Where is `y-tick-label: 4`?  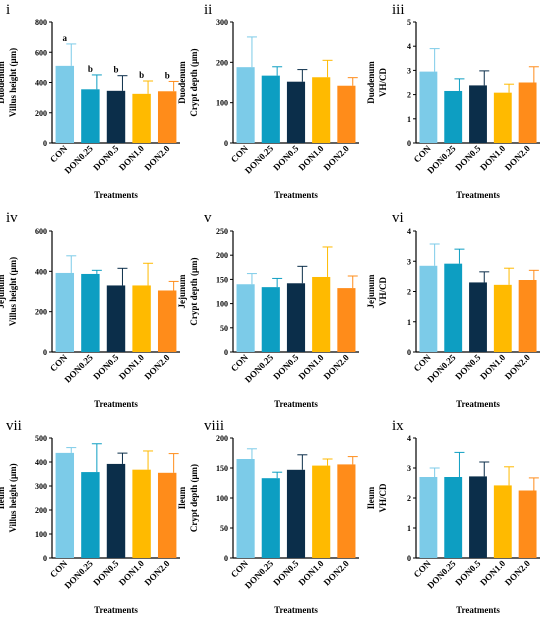
y-tick-label: 4 is located at coordinates (409, 438).